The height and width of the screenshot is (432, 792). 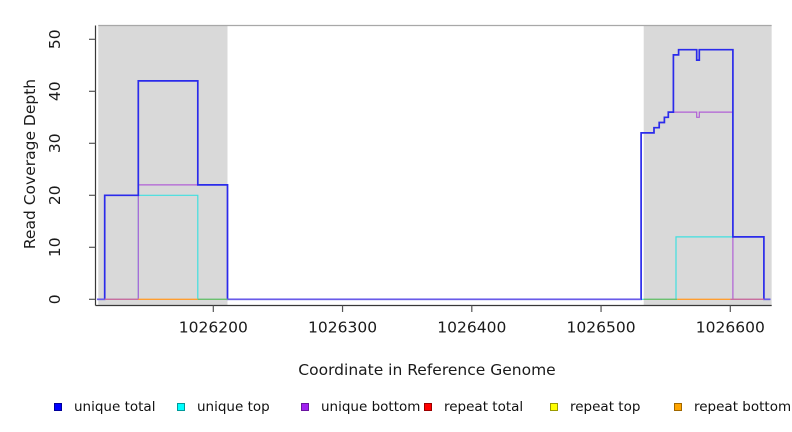 I want to click on legend-item-unique-top: unique top, so click(x=223, y=407).